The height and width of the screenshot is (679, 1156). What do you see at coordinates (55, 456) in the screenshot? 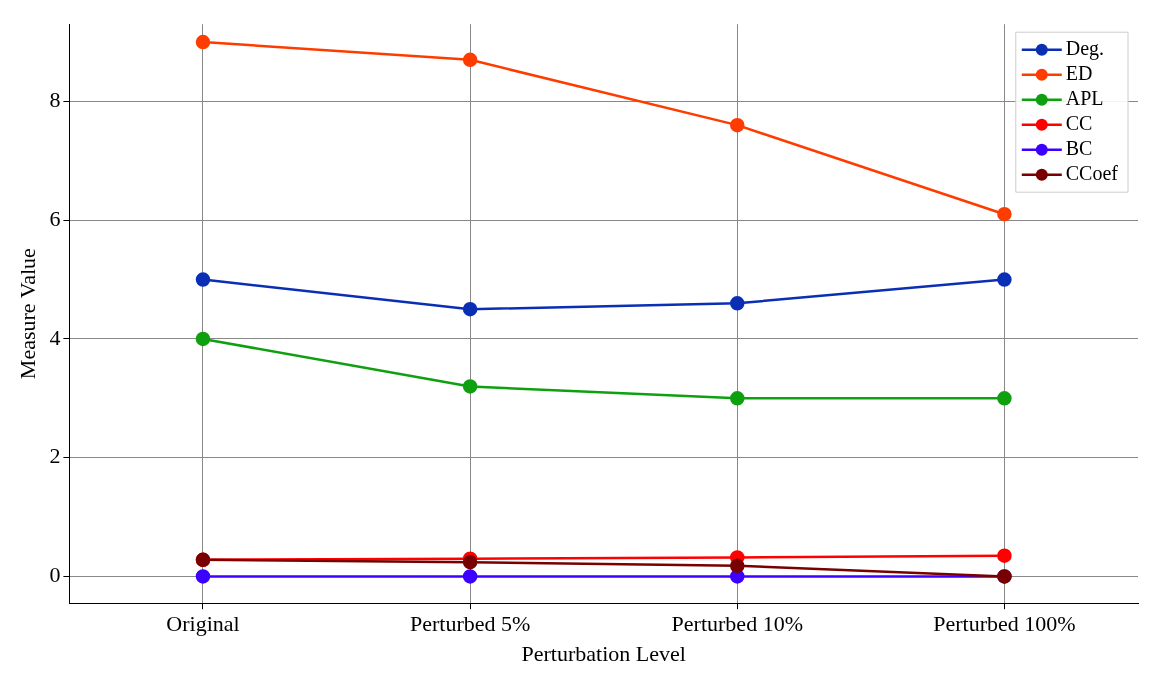
I see `y-tick-label: 2` at bounding box center [55, 456].